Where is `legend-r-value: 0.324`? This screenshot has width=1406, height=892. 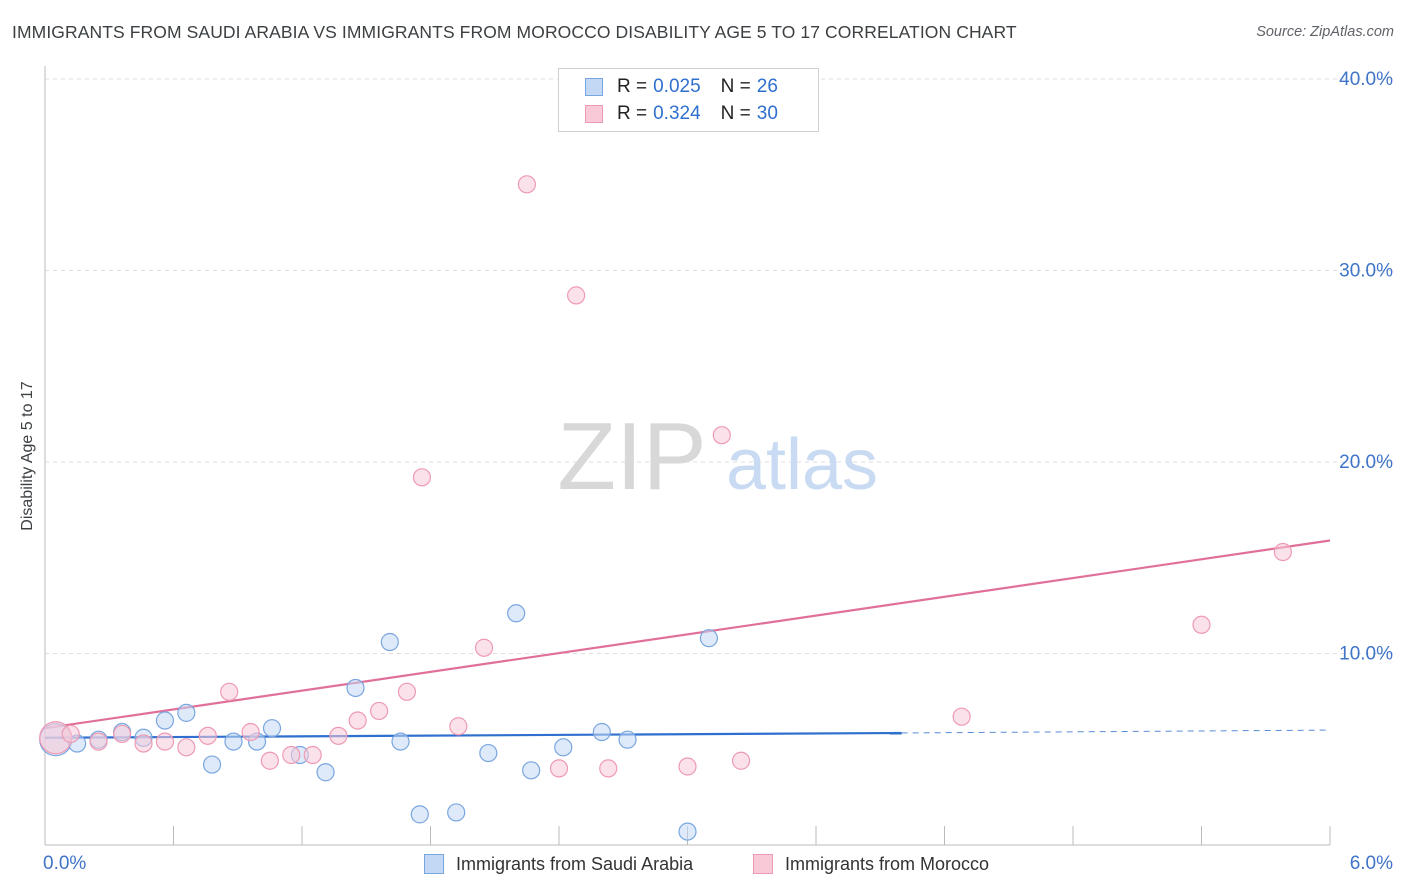
legend-r-value: 0.324 is located at coordinates (677, 113).